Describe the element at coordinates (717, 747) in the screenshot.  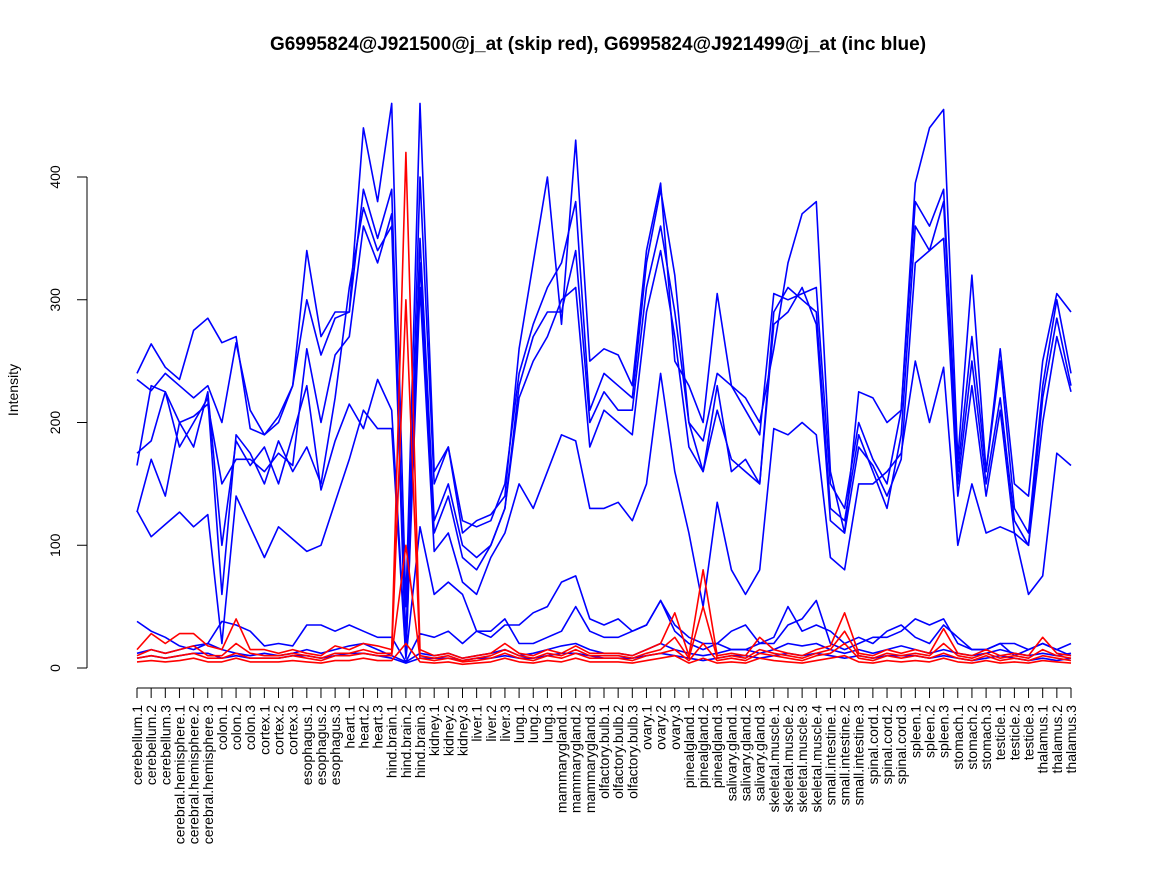
I see `x-tick-label: pinealgland.3` at that location.